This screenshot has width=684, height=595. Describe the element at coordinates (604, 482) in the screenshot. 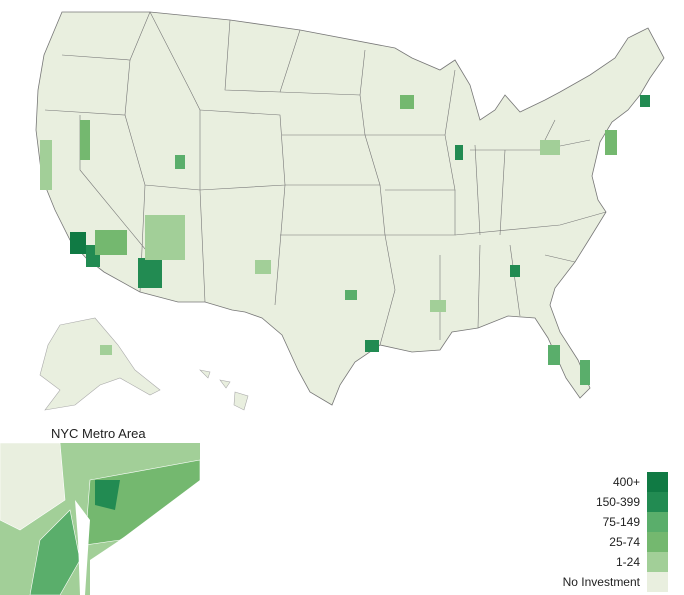

I see `legend-item: 400+` at that location.